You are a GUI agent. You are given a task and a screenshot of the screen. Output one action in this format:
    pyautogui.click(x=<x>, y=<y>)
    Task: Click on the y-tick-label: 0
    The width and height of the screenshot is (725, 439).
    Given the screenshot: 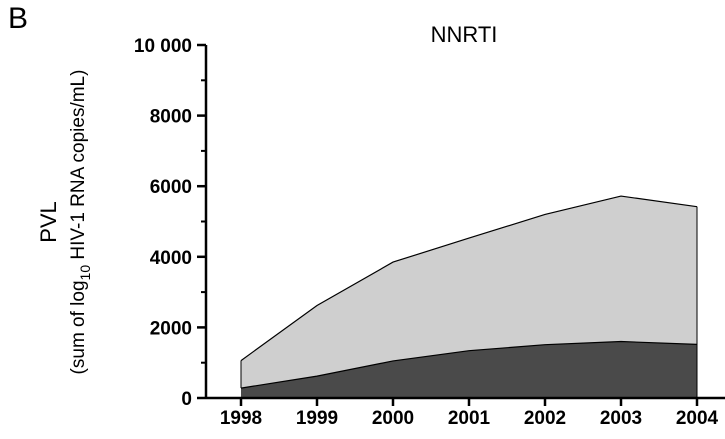 What is the action you would take?
    pyautogui.click(x=186, y=399)
    